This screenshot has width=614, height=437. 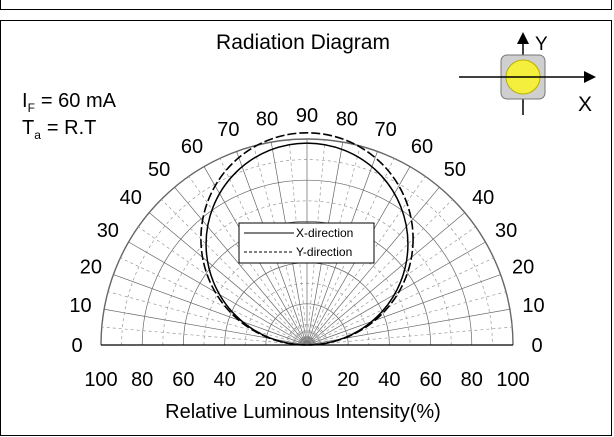 What do you see at coordinates (31, 108) in the screenshot?
I see `if-subscript: F` at bounding box center [31, 108].